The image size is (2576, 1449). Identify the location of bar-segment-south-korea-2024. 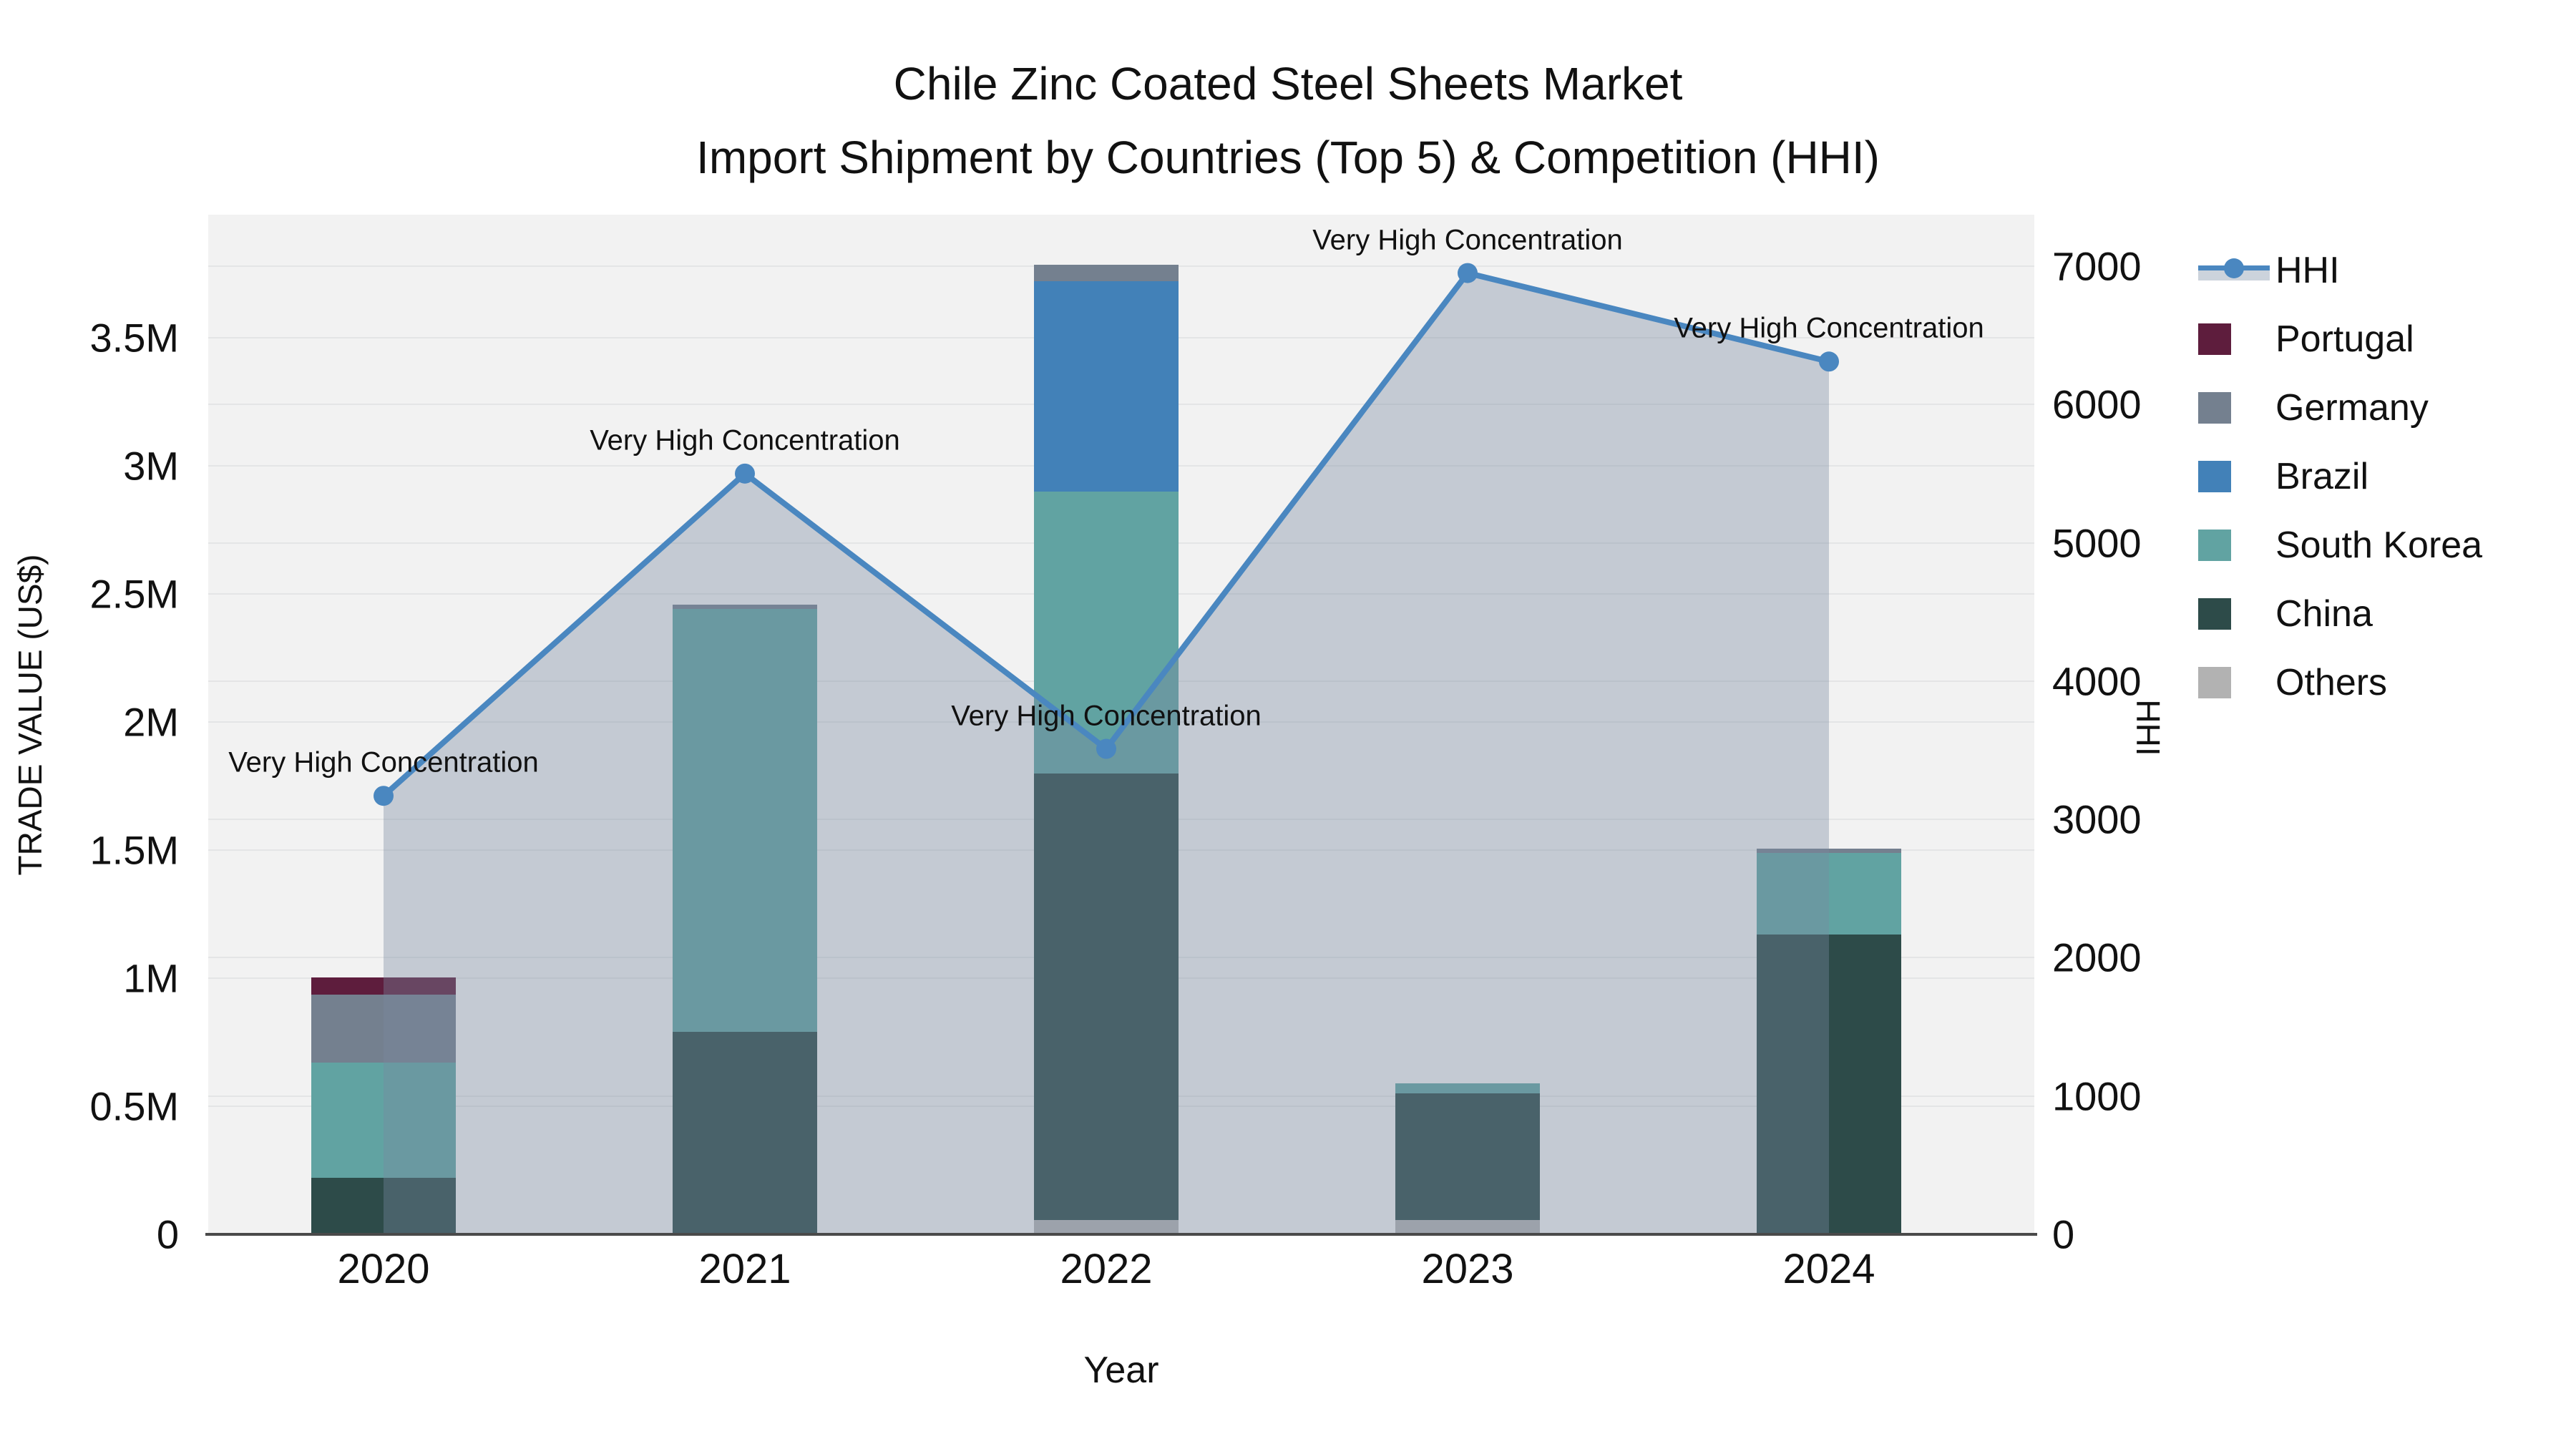
(1829, 894).